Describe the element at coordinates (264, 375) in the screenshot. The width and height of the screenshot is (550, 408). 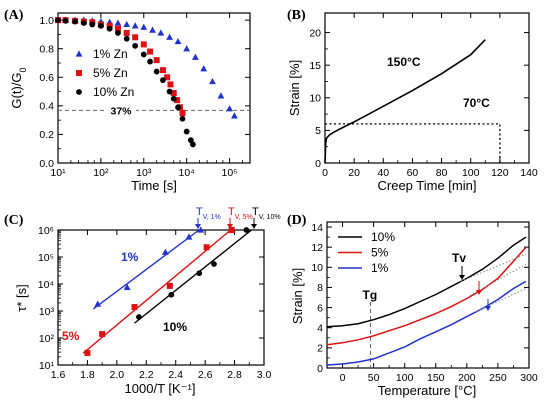
I see `panel-c-x-tick-label: 3.0` at that location.